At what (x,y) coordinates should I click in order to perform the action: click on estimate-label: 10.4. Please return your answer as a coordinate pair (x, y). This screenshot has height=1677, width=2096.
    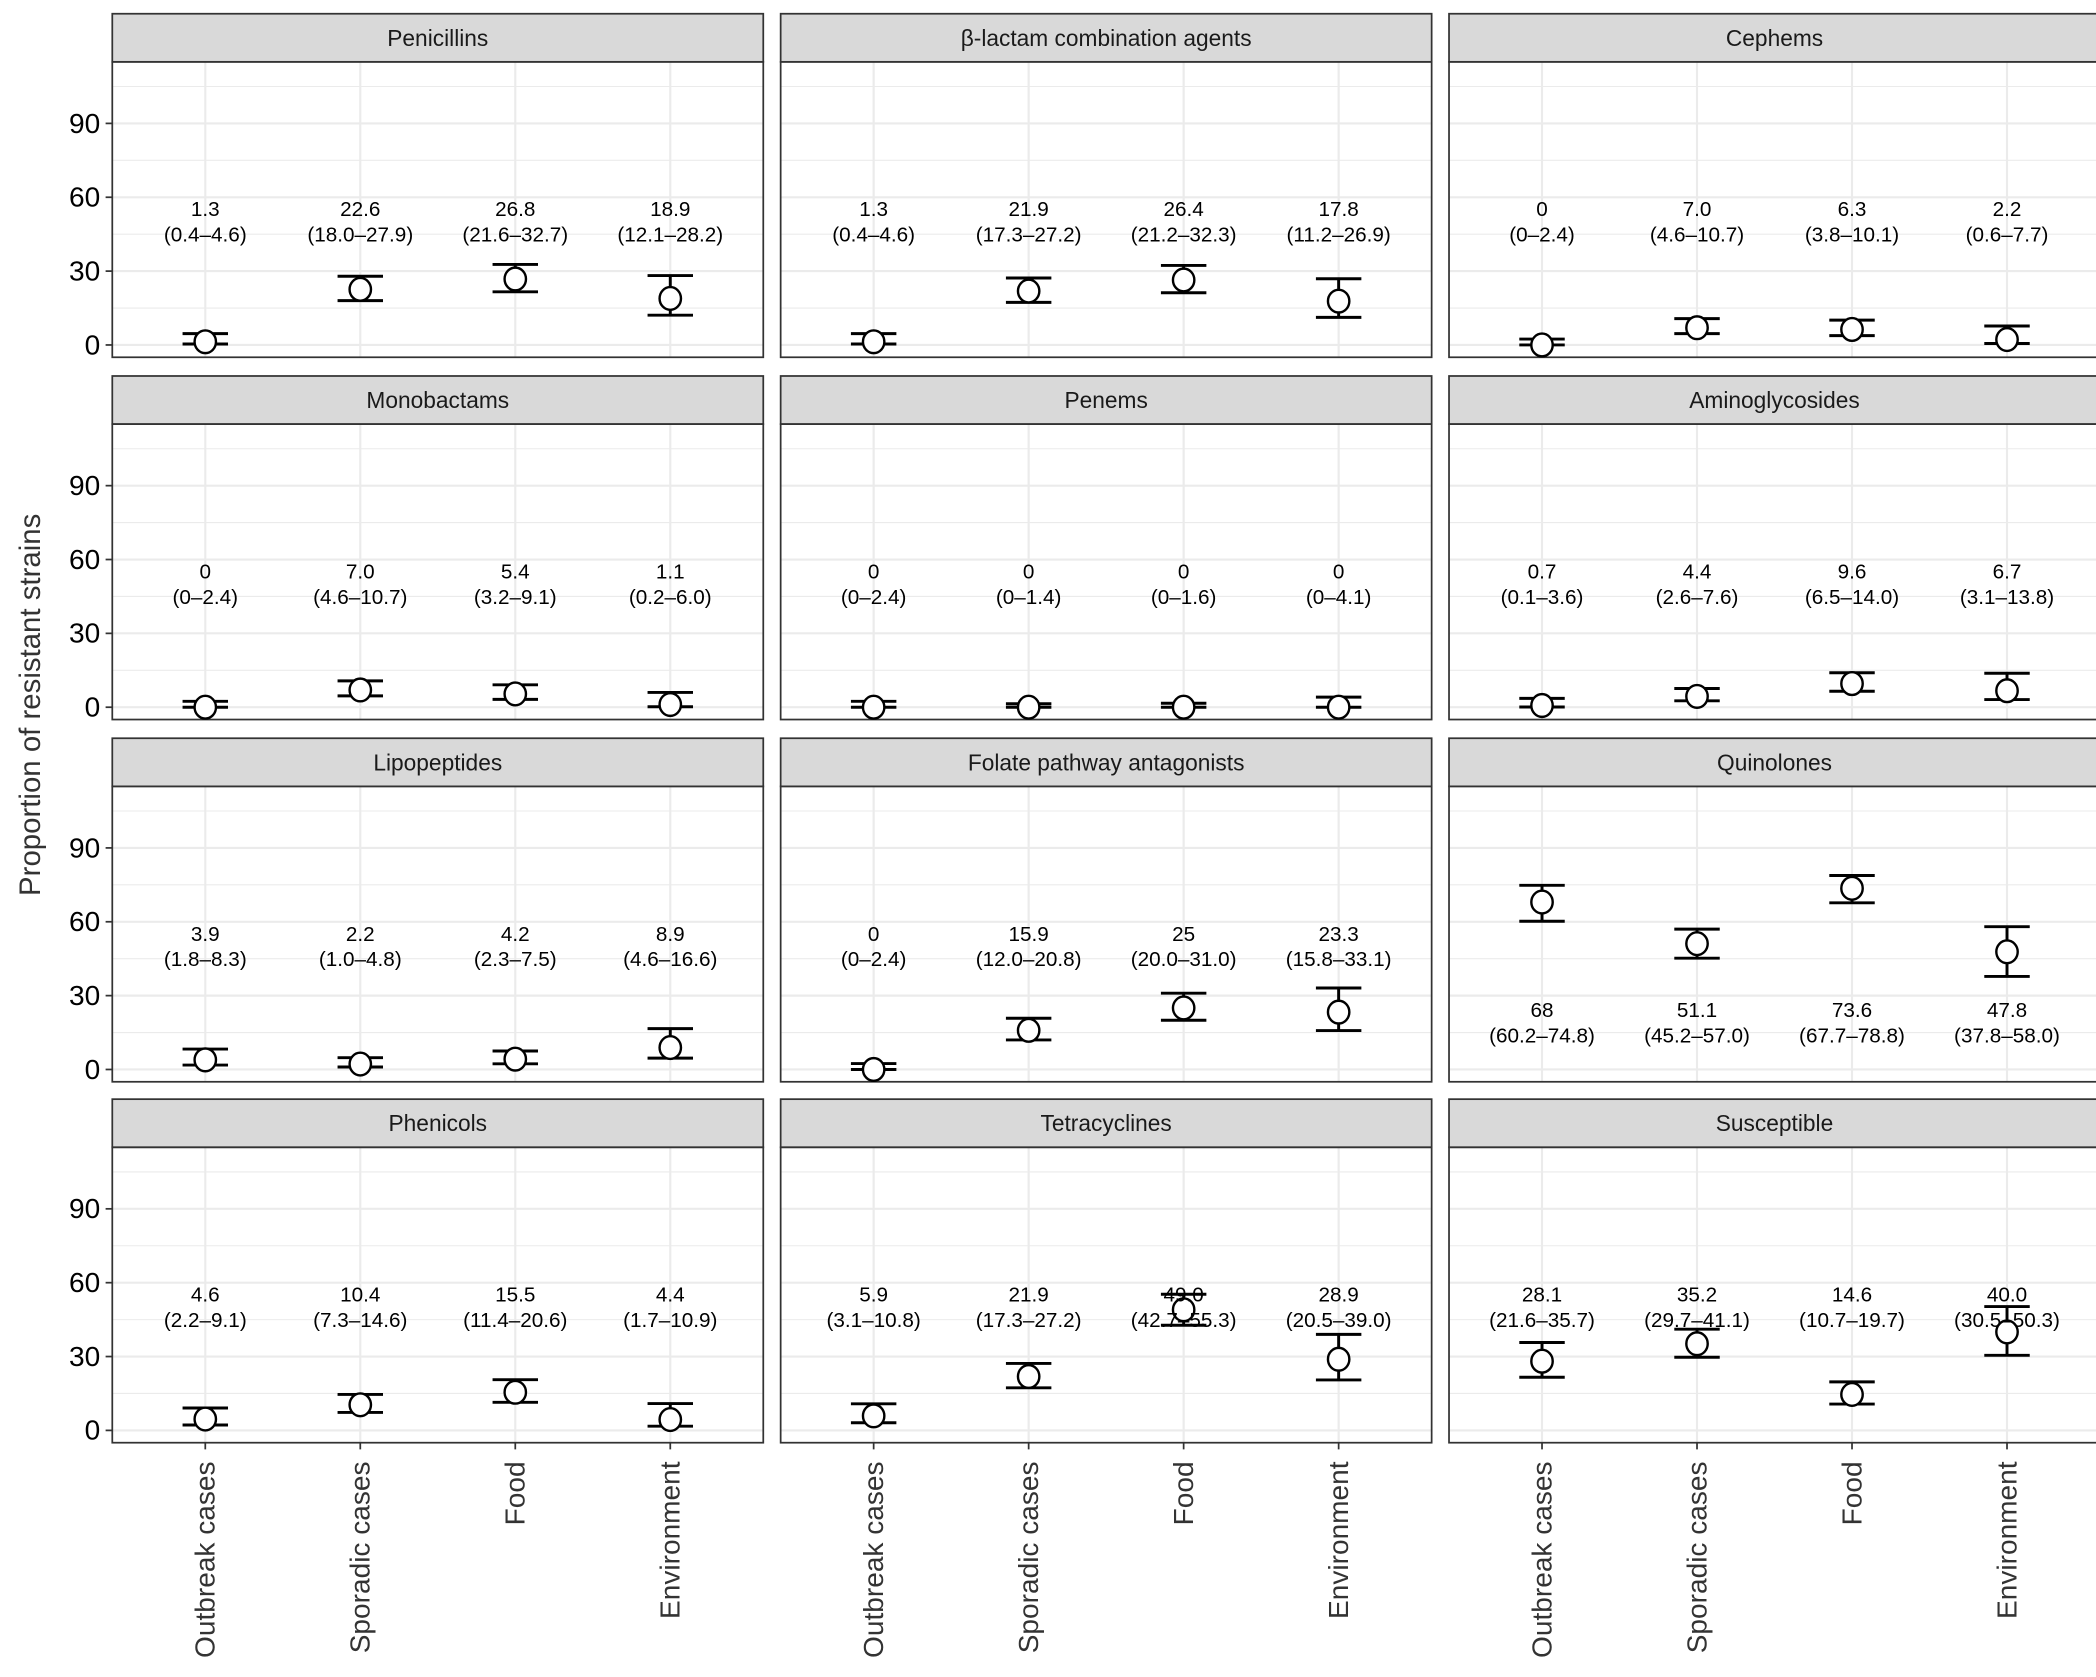
    Looking at the image, I should click on (360, 1295).